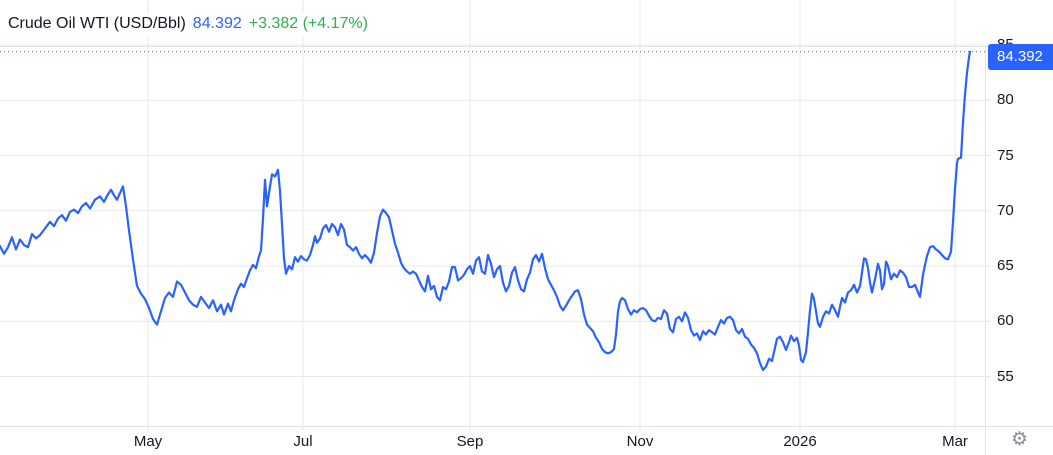 The image size is (1053, 455). What do you see at coordinates (148, 441) in the screenshot?
I see `time-axis-label: May` at bounding box center [148, 441].